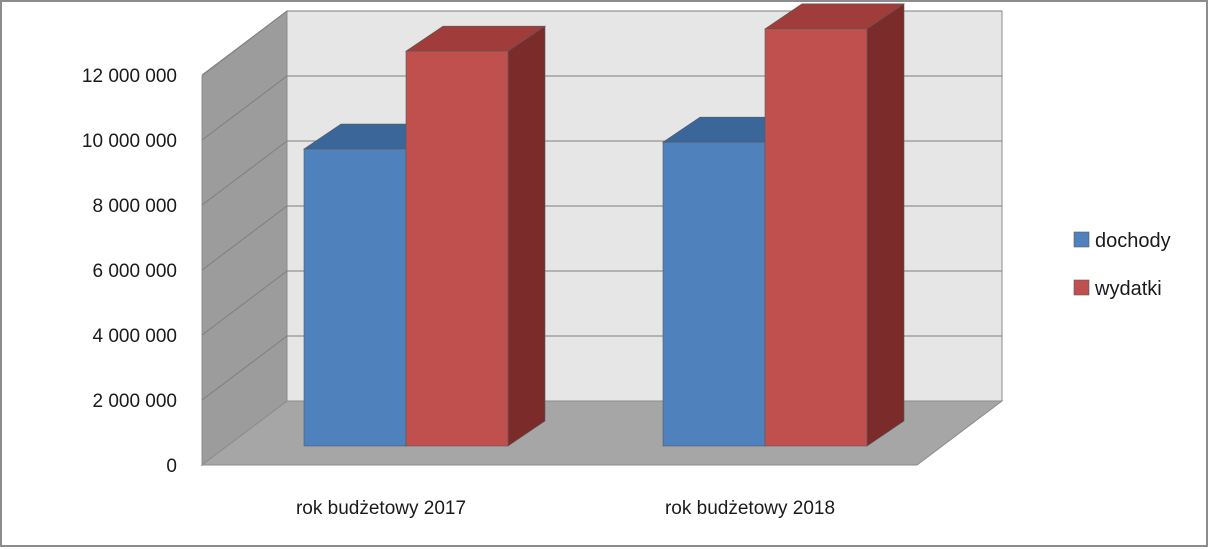 This screenshot has height=549, width=1208. Describe the element at coordinates (1133, 241) in the screenshot. I see `legend-label-dochody: dochody` at that location.